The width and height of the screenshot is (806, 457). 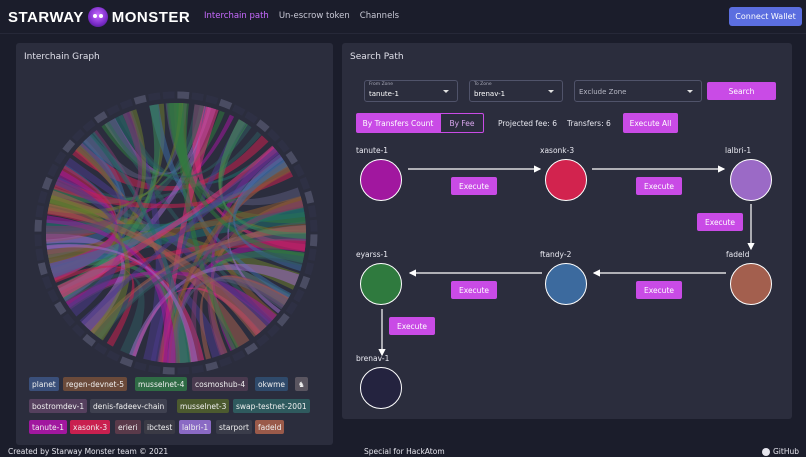 I want to click on execute-button-5: Execute, so click(x=474, y=290).